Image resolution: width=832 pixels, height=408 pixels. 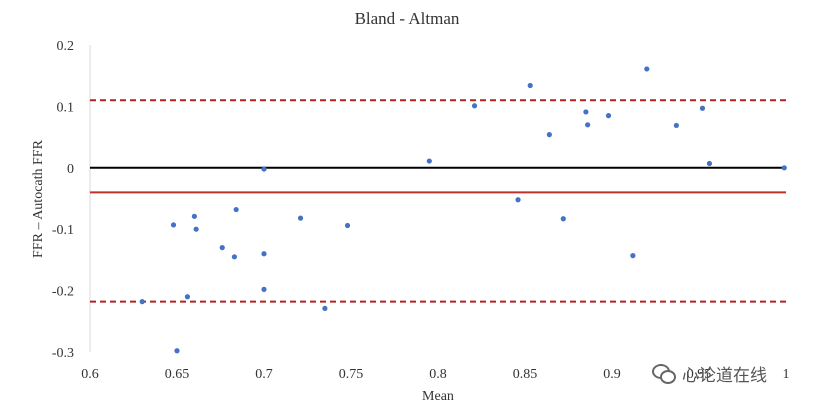 What do you see at coordinates (699, 374) in the screenshot?
I see `x-tick-label: 0.95` at bounding box center [699, 374].